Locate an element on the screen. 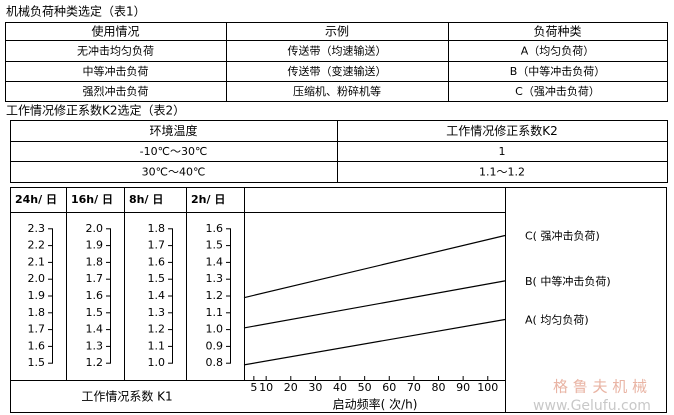 This screenshot has height=415, width=674. scale-label: 2h/ 日 is located at coordinates (208, 199).